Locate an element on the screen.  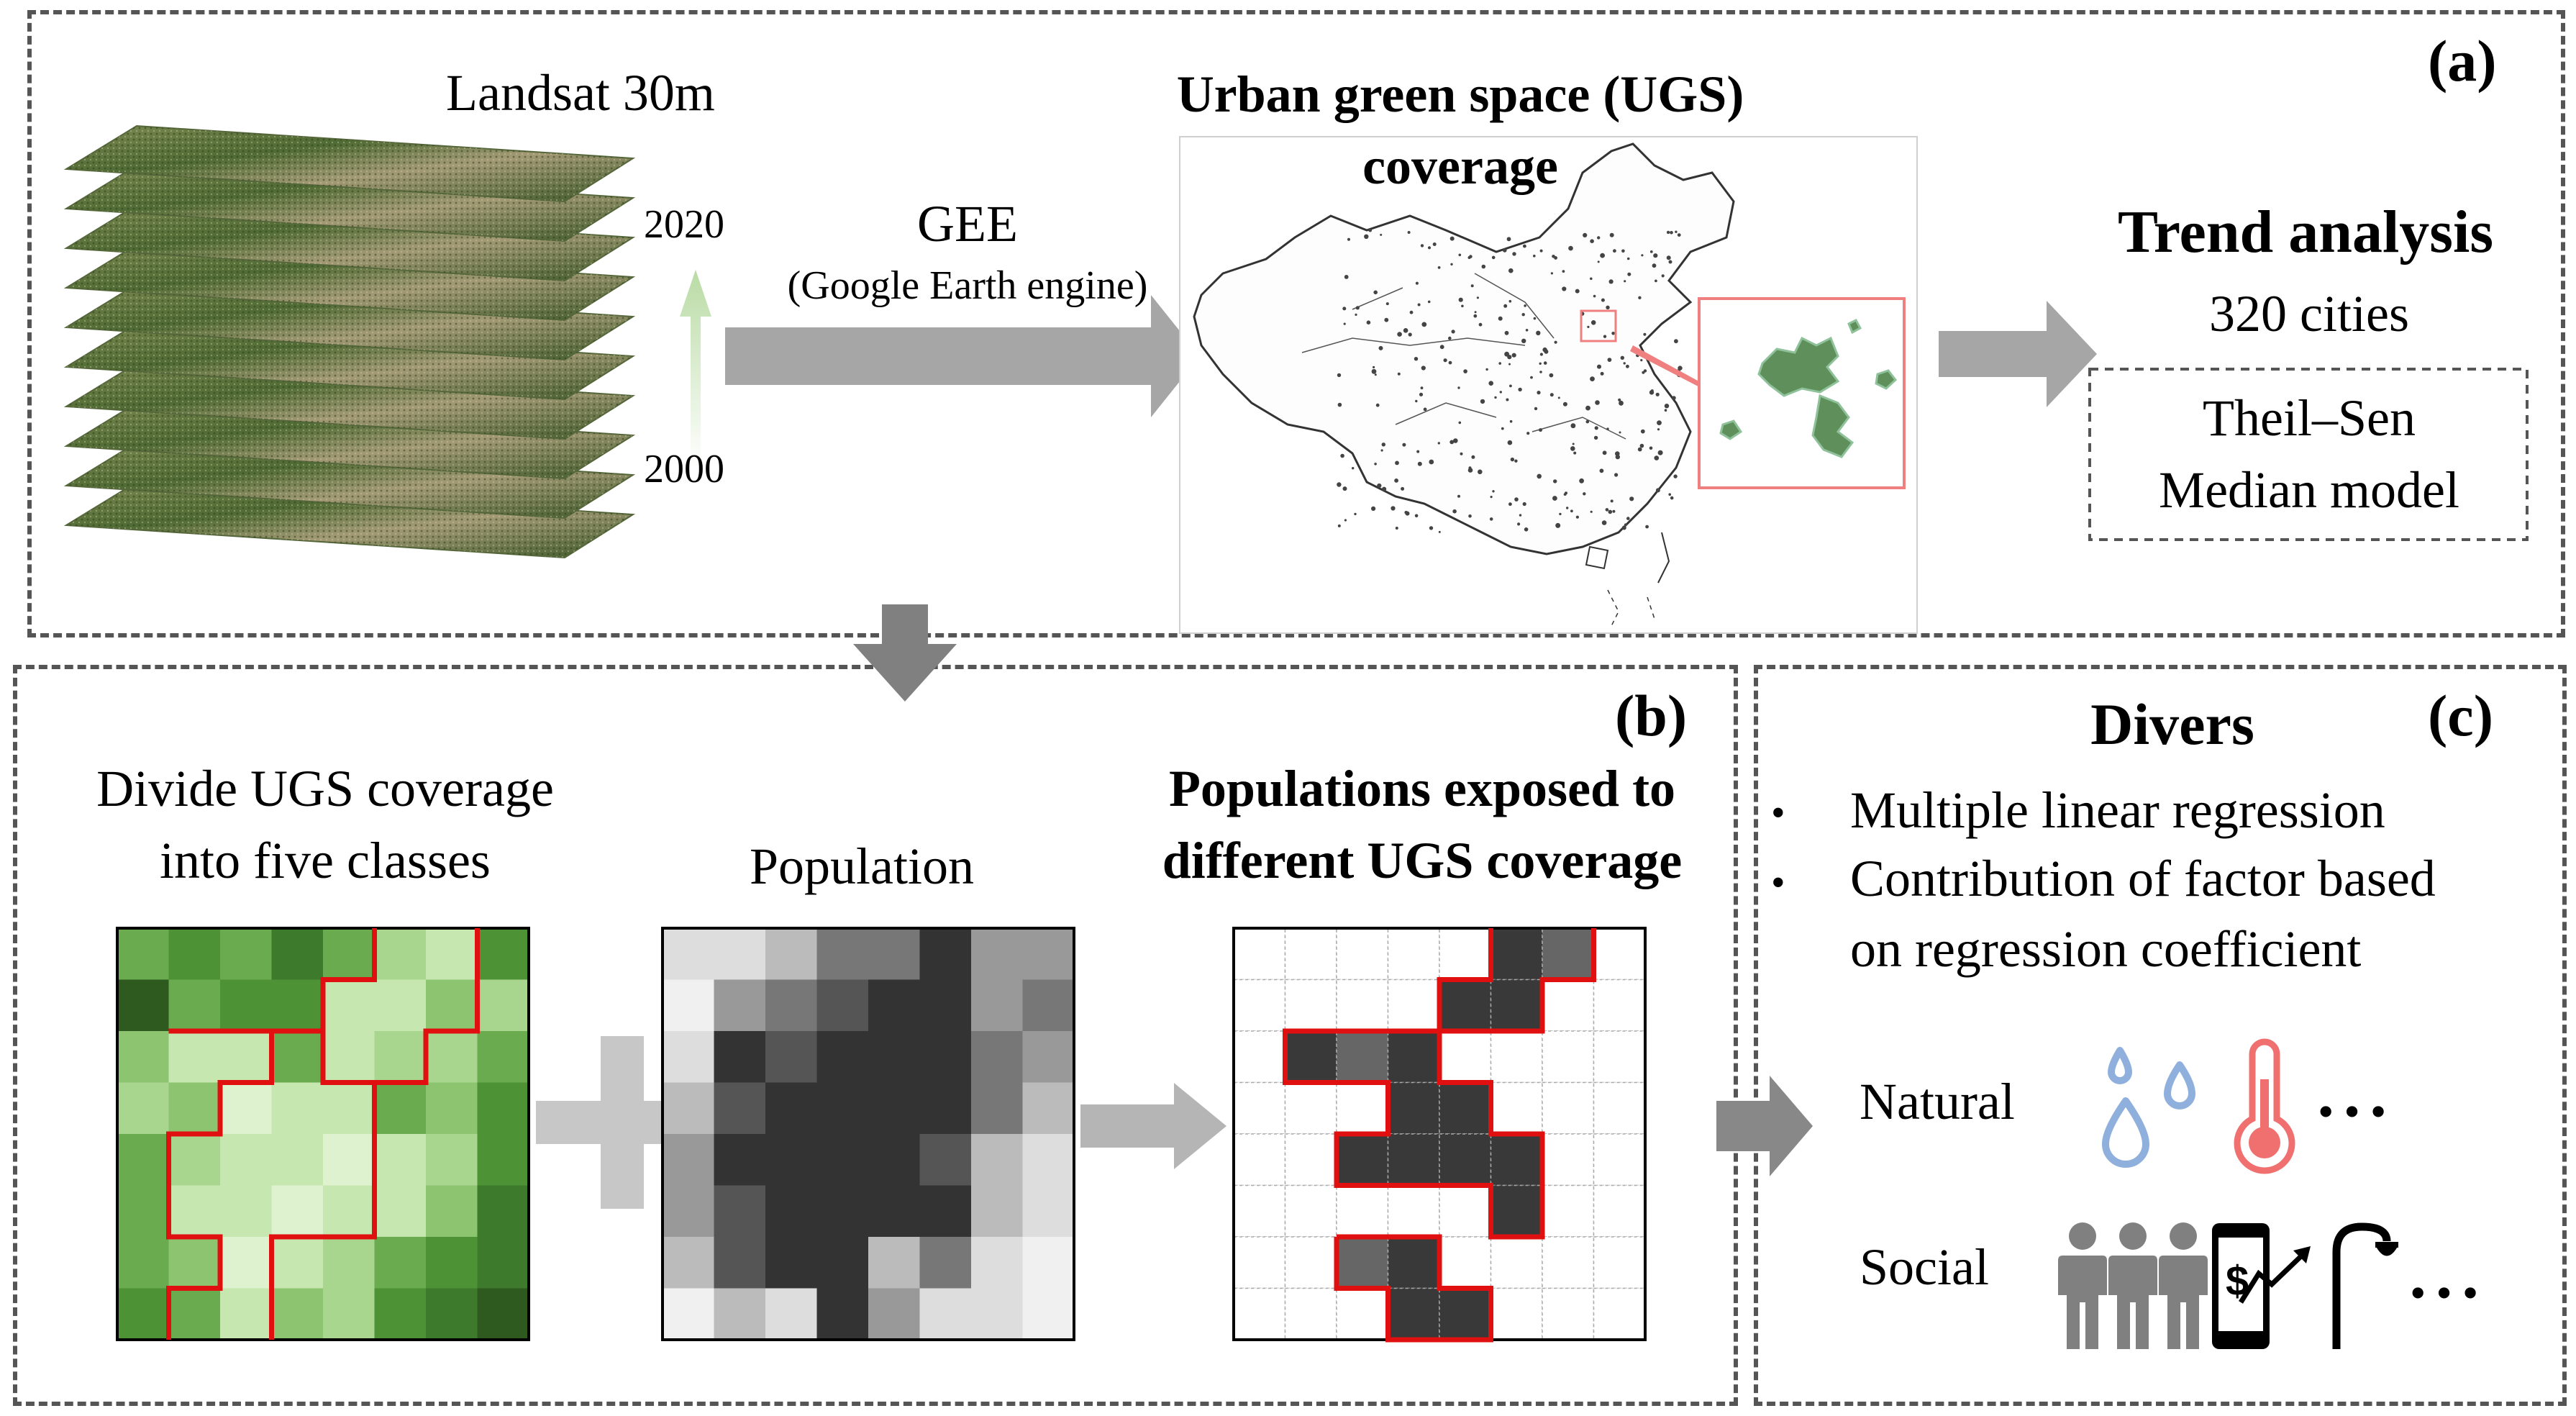
bullet-1: Multiple linear regression is located at coordinates (2117, 810).